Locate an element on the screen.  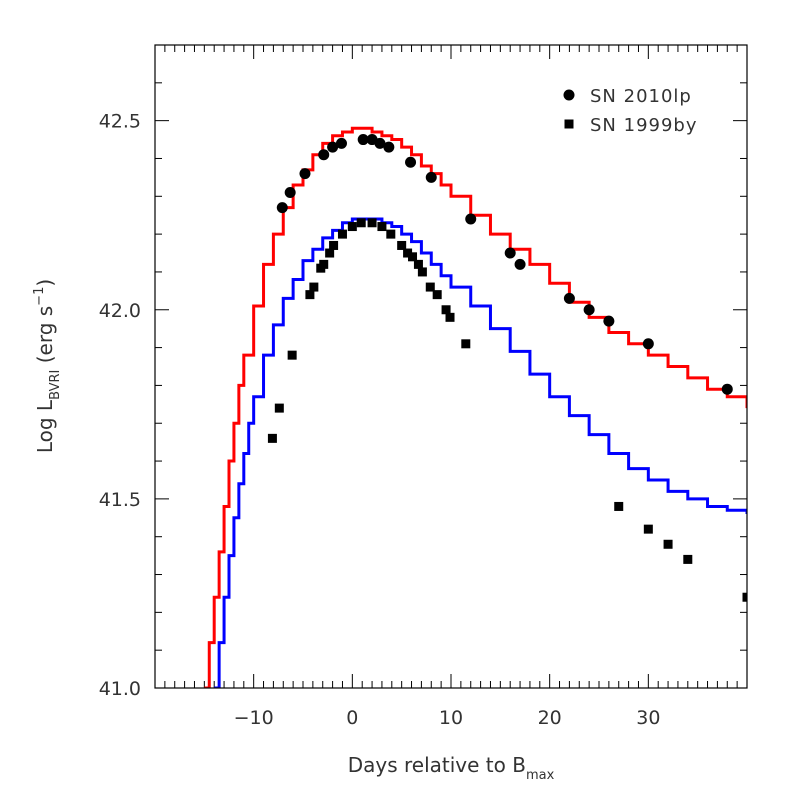
x-tick-label: 30 is located at coordinates (648, 718).